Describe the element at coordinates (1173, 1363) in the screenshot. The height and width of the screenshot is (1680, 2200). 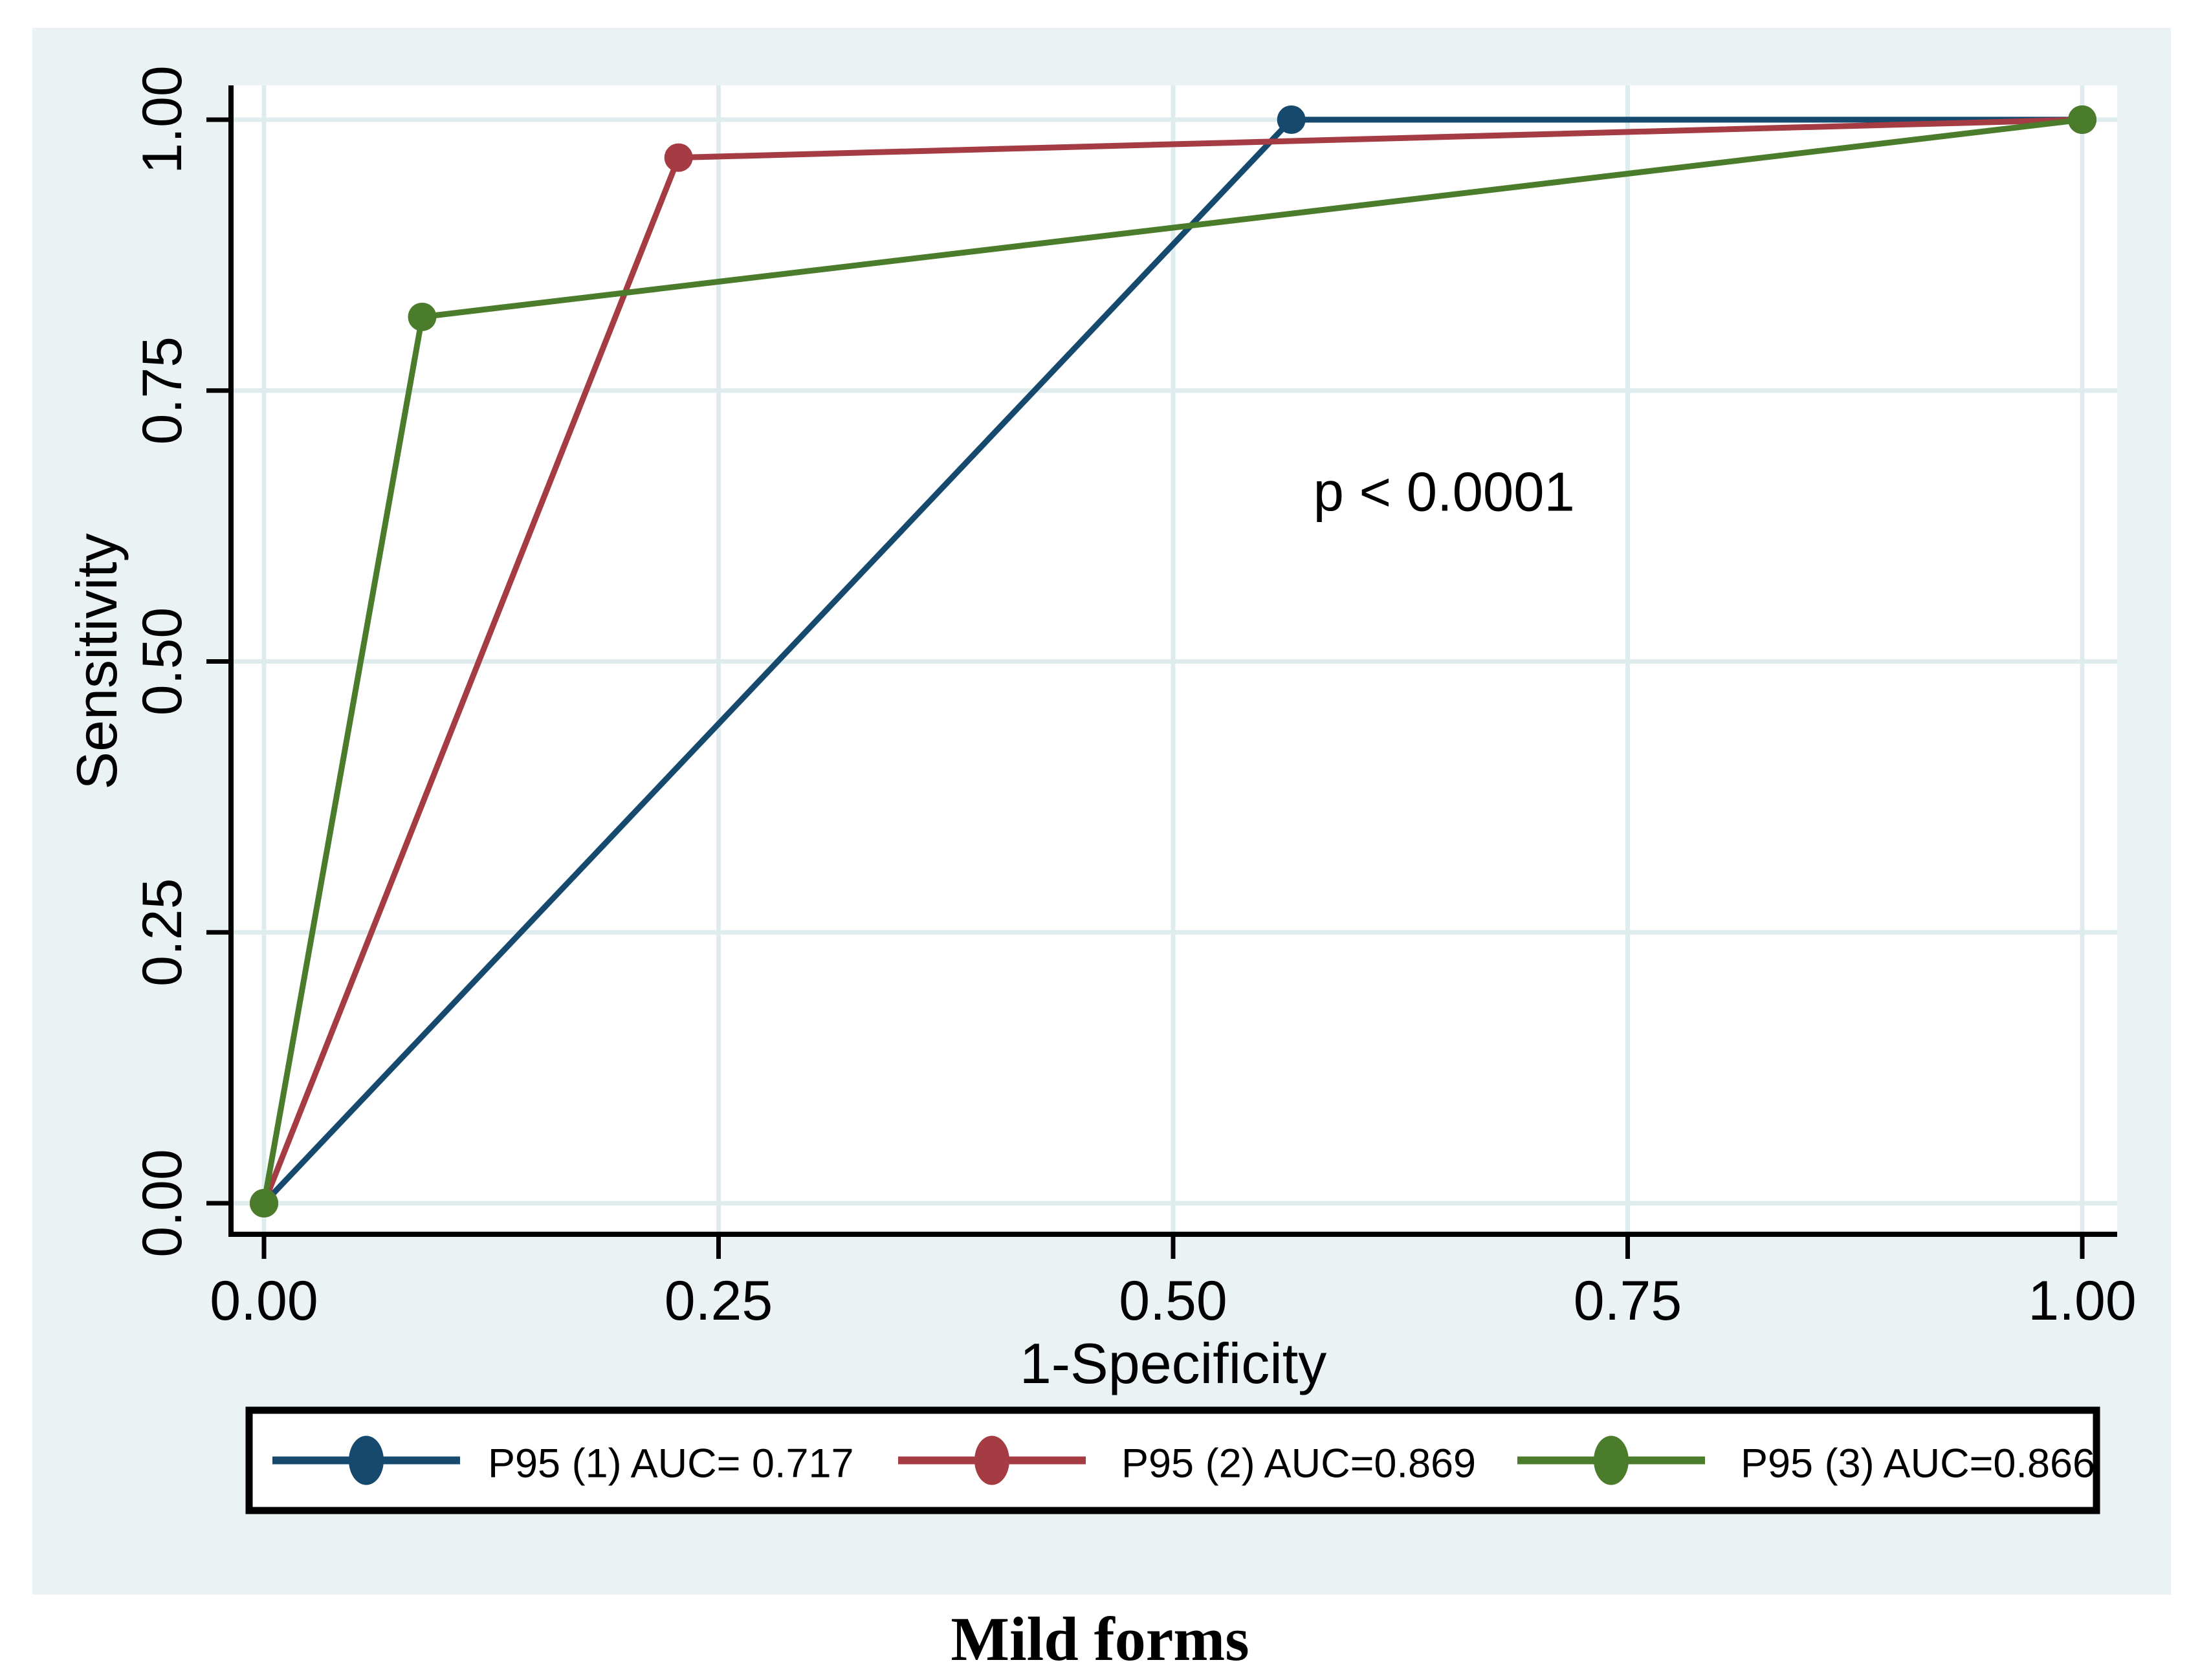
I see `x-axis-title: 1-Specificity` at that location.